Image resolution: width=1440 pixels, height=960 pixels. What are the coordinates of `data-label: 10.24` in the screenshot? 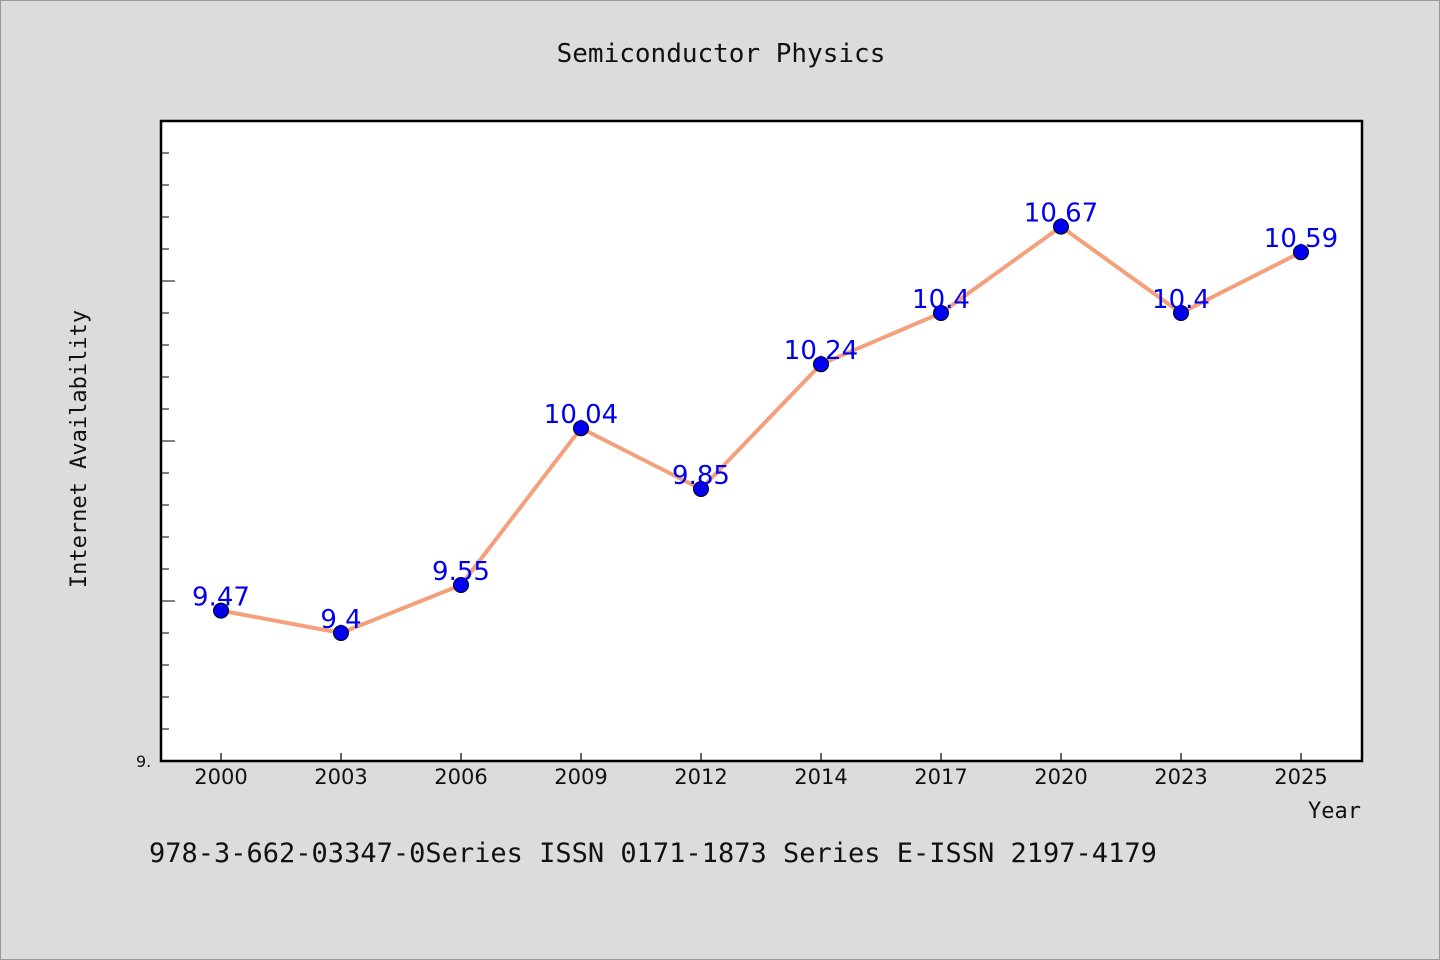 It's located at (821, 351).